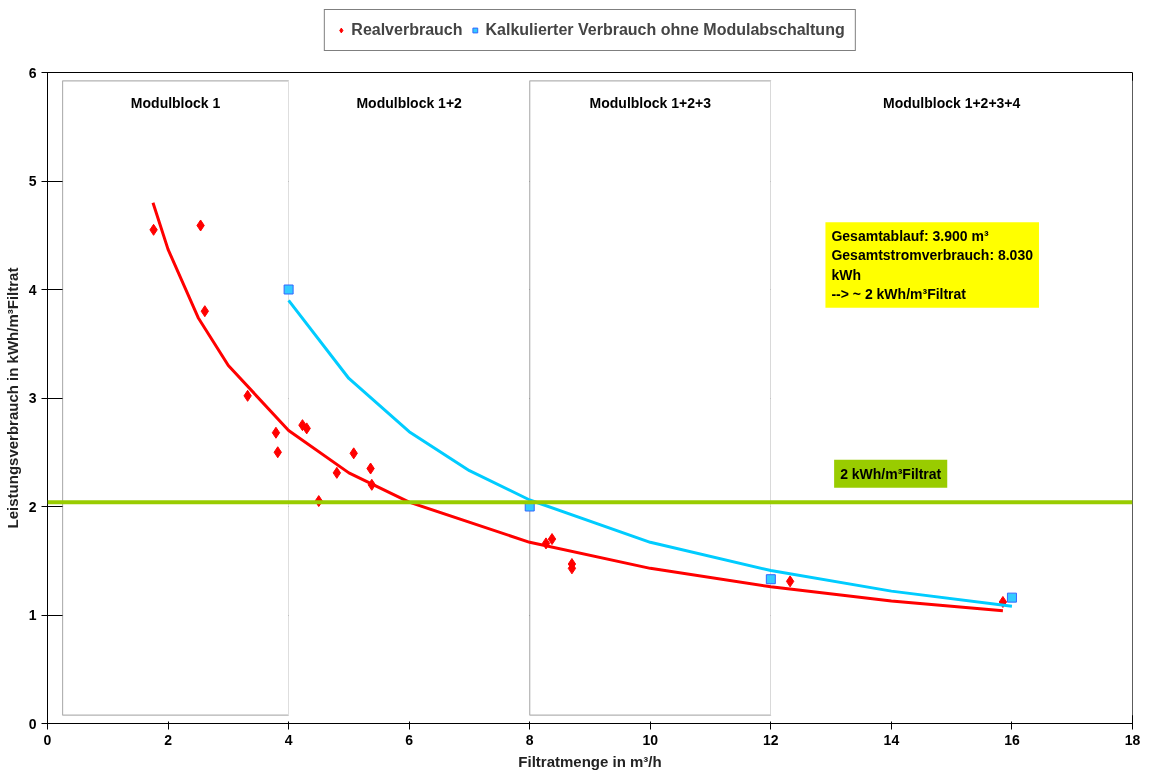 The height and width of the screenshot is (778, 1152). I want to click on band-label: Modulblock 1+2, so click(409, 103).